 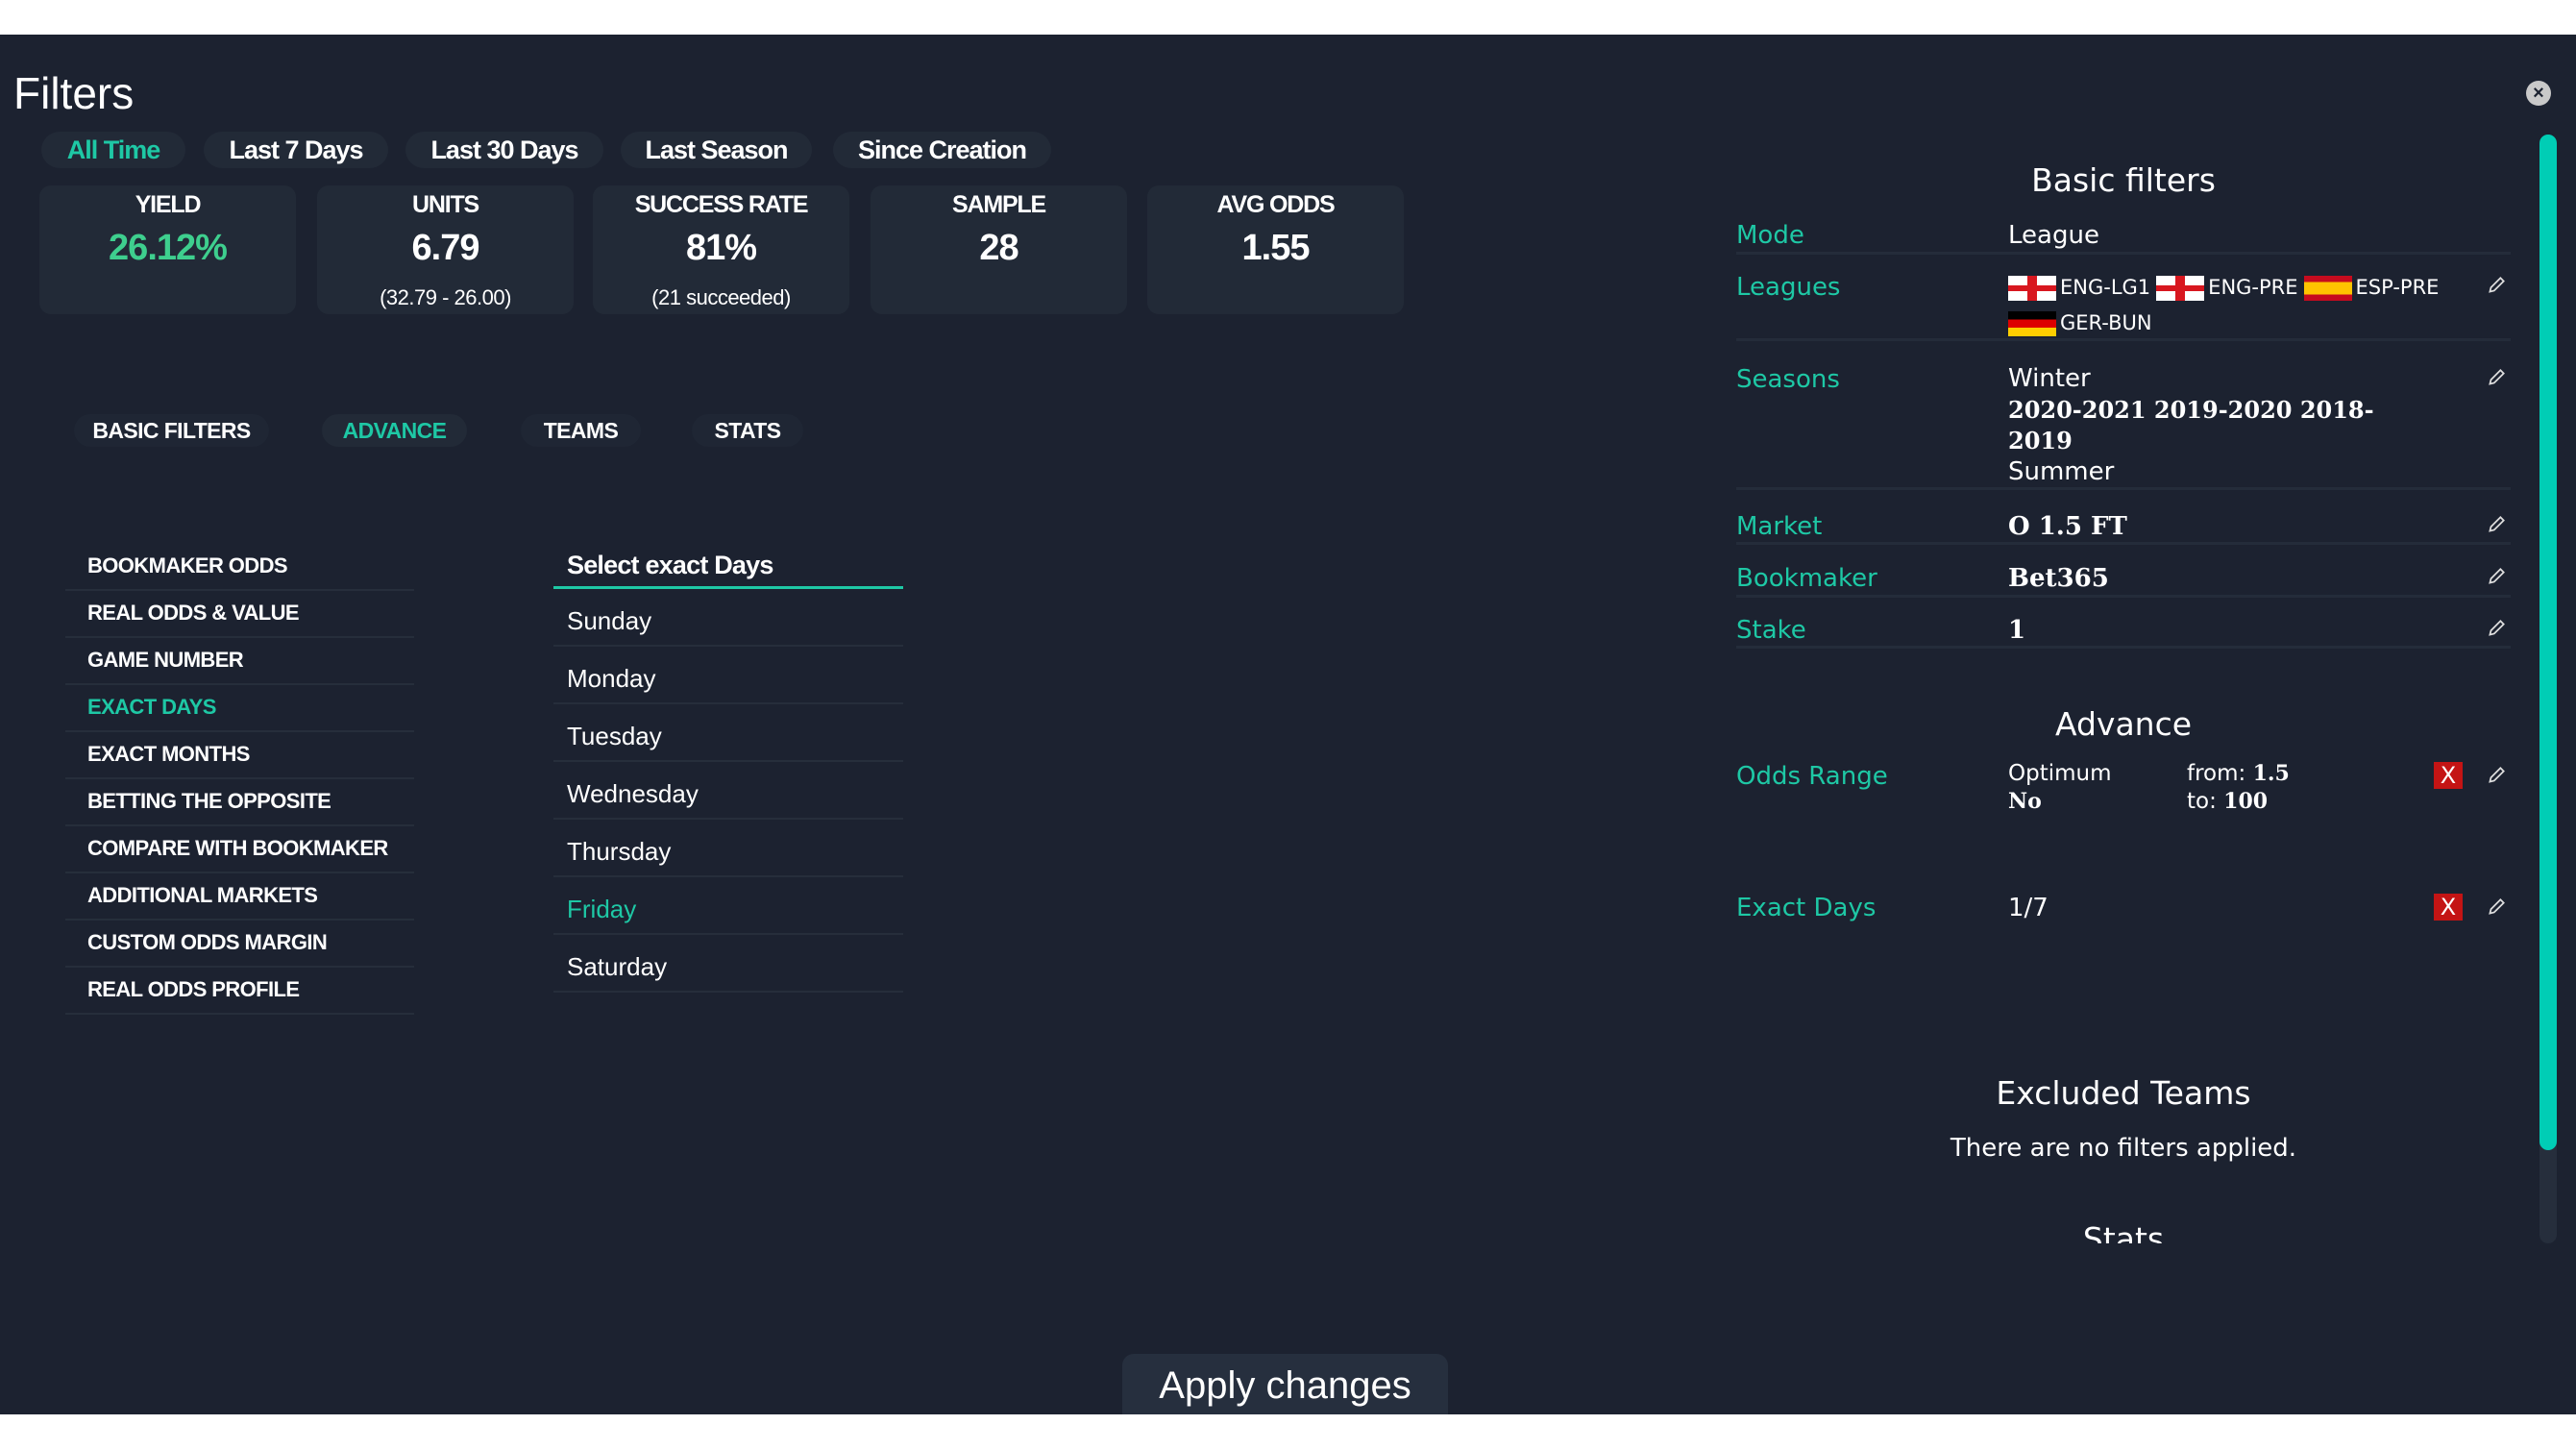 I want to click on row-label: Odds Range, so click(x=1812, y=776).